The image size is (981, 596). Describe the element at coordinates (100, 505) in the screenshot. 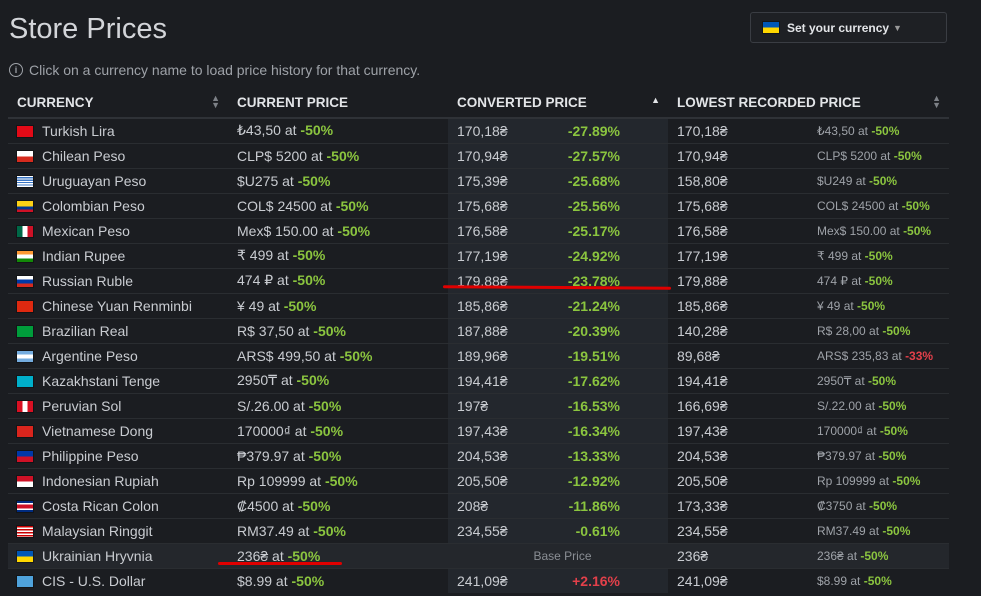

I see `currency-name: Costa Rican Colon` at that location.